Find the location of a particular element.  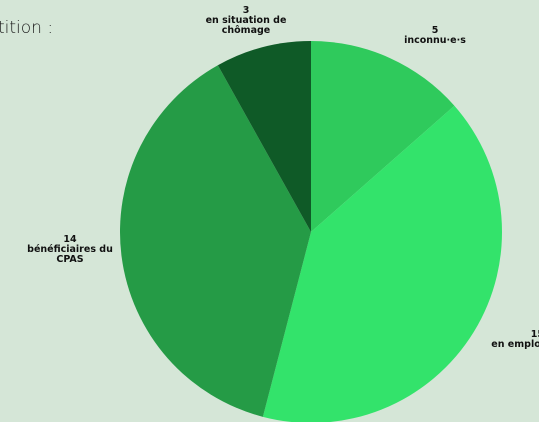

value-label: 5 is located at coordinates (435, 30).